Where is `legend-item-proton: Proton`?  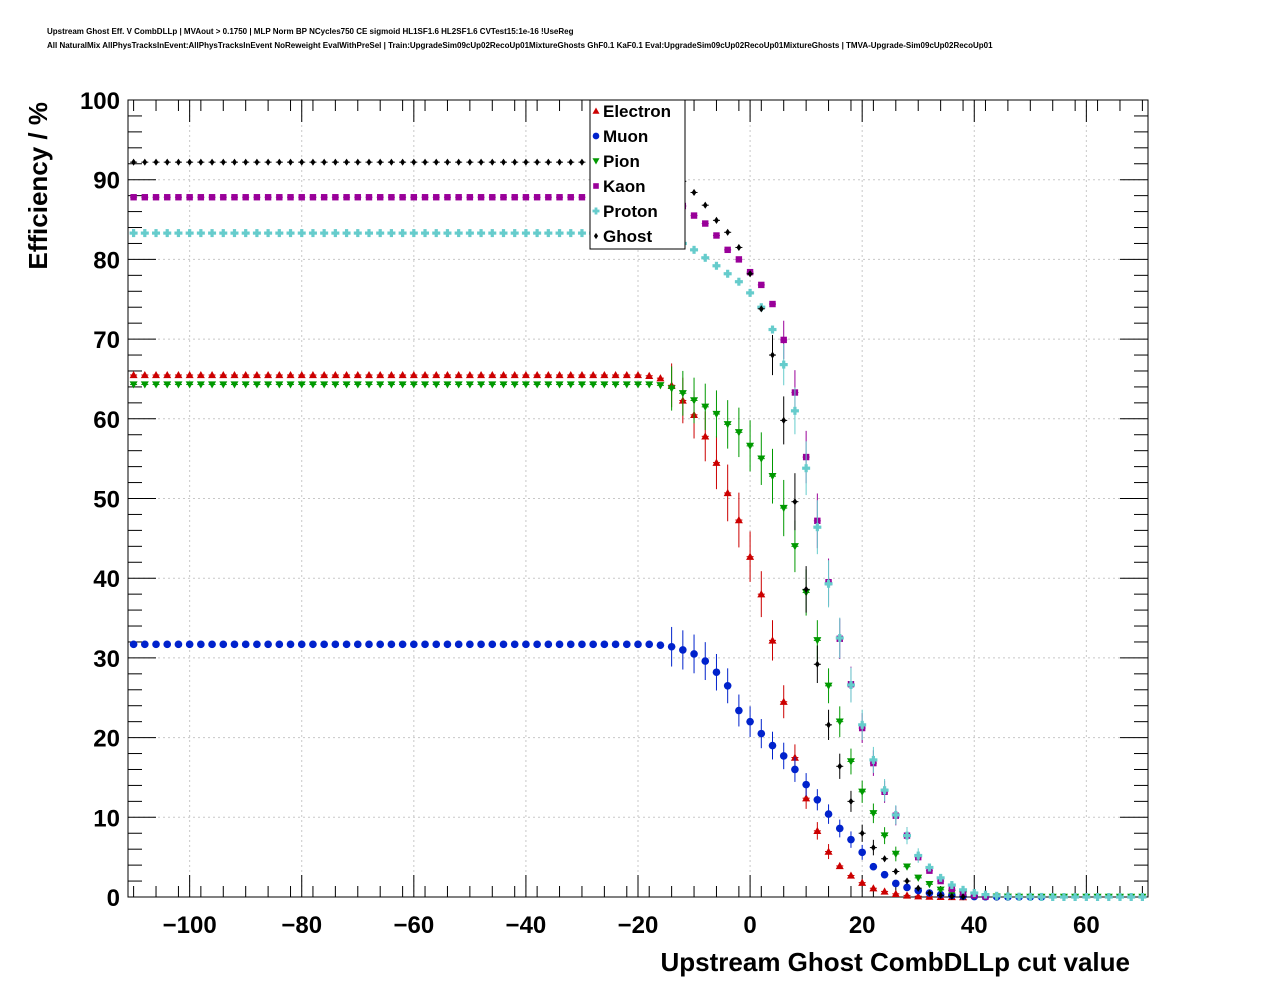 legend-item-proton: Proton is located at coordinates (625, 211).